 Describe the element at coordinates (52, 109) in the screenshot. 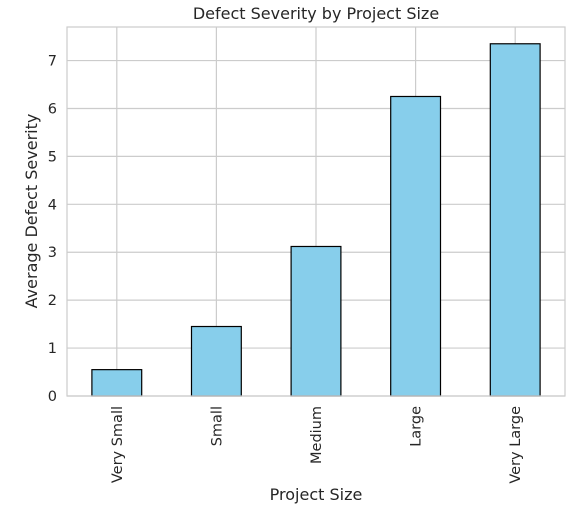

I see `y-tick-label: 6` at that location.